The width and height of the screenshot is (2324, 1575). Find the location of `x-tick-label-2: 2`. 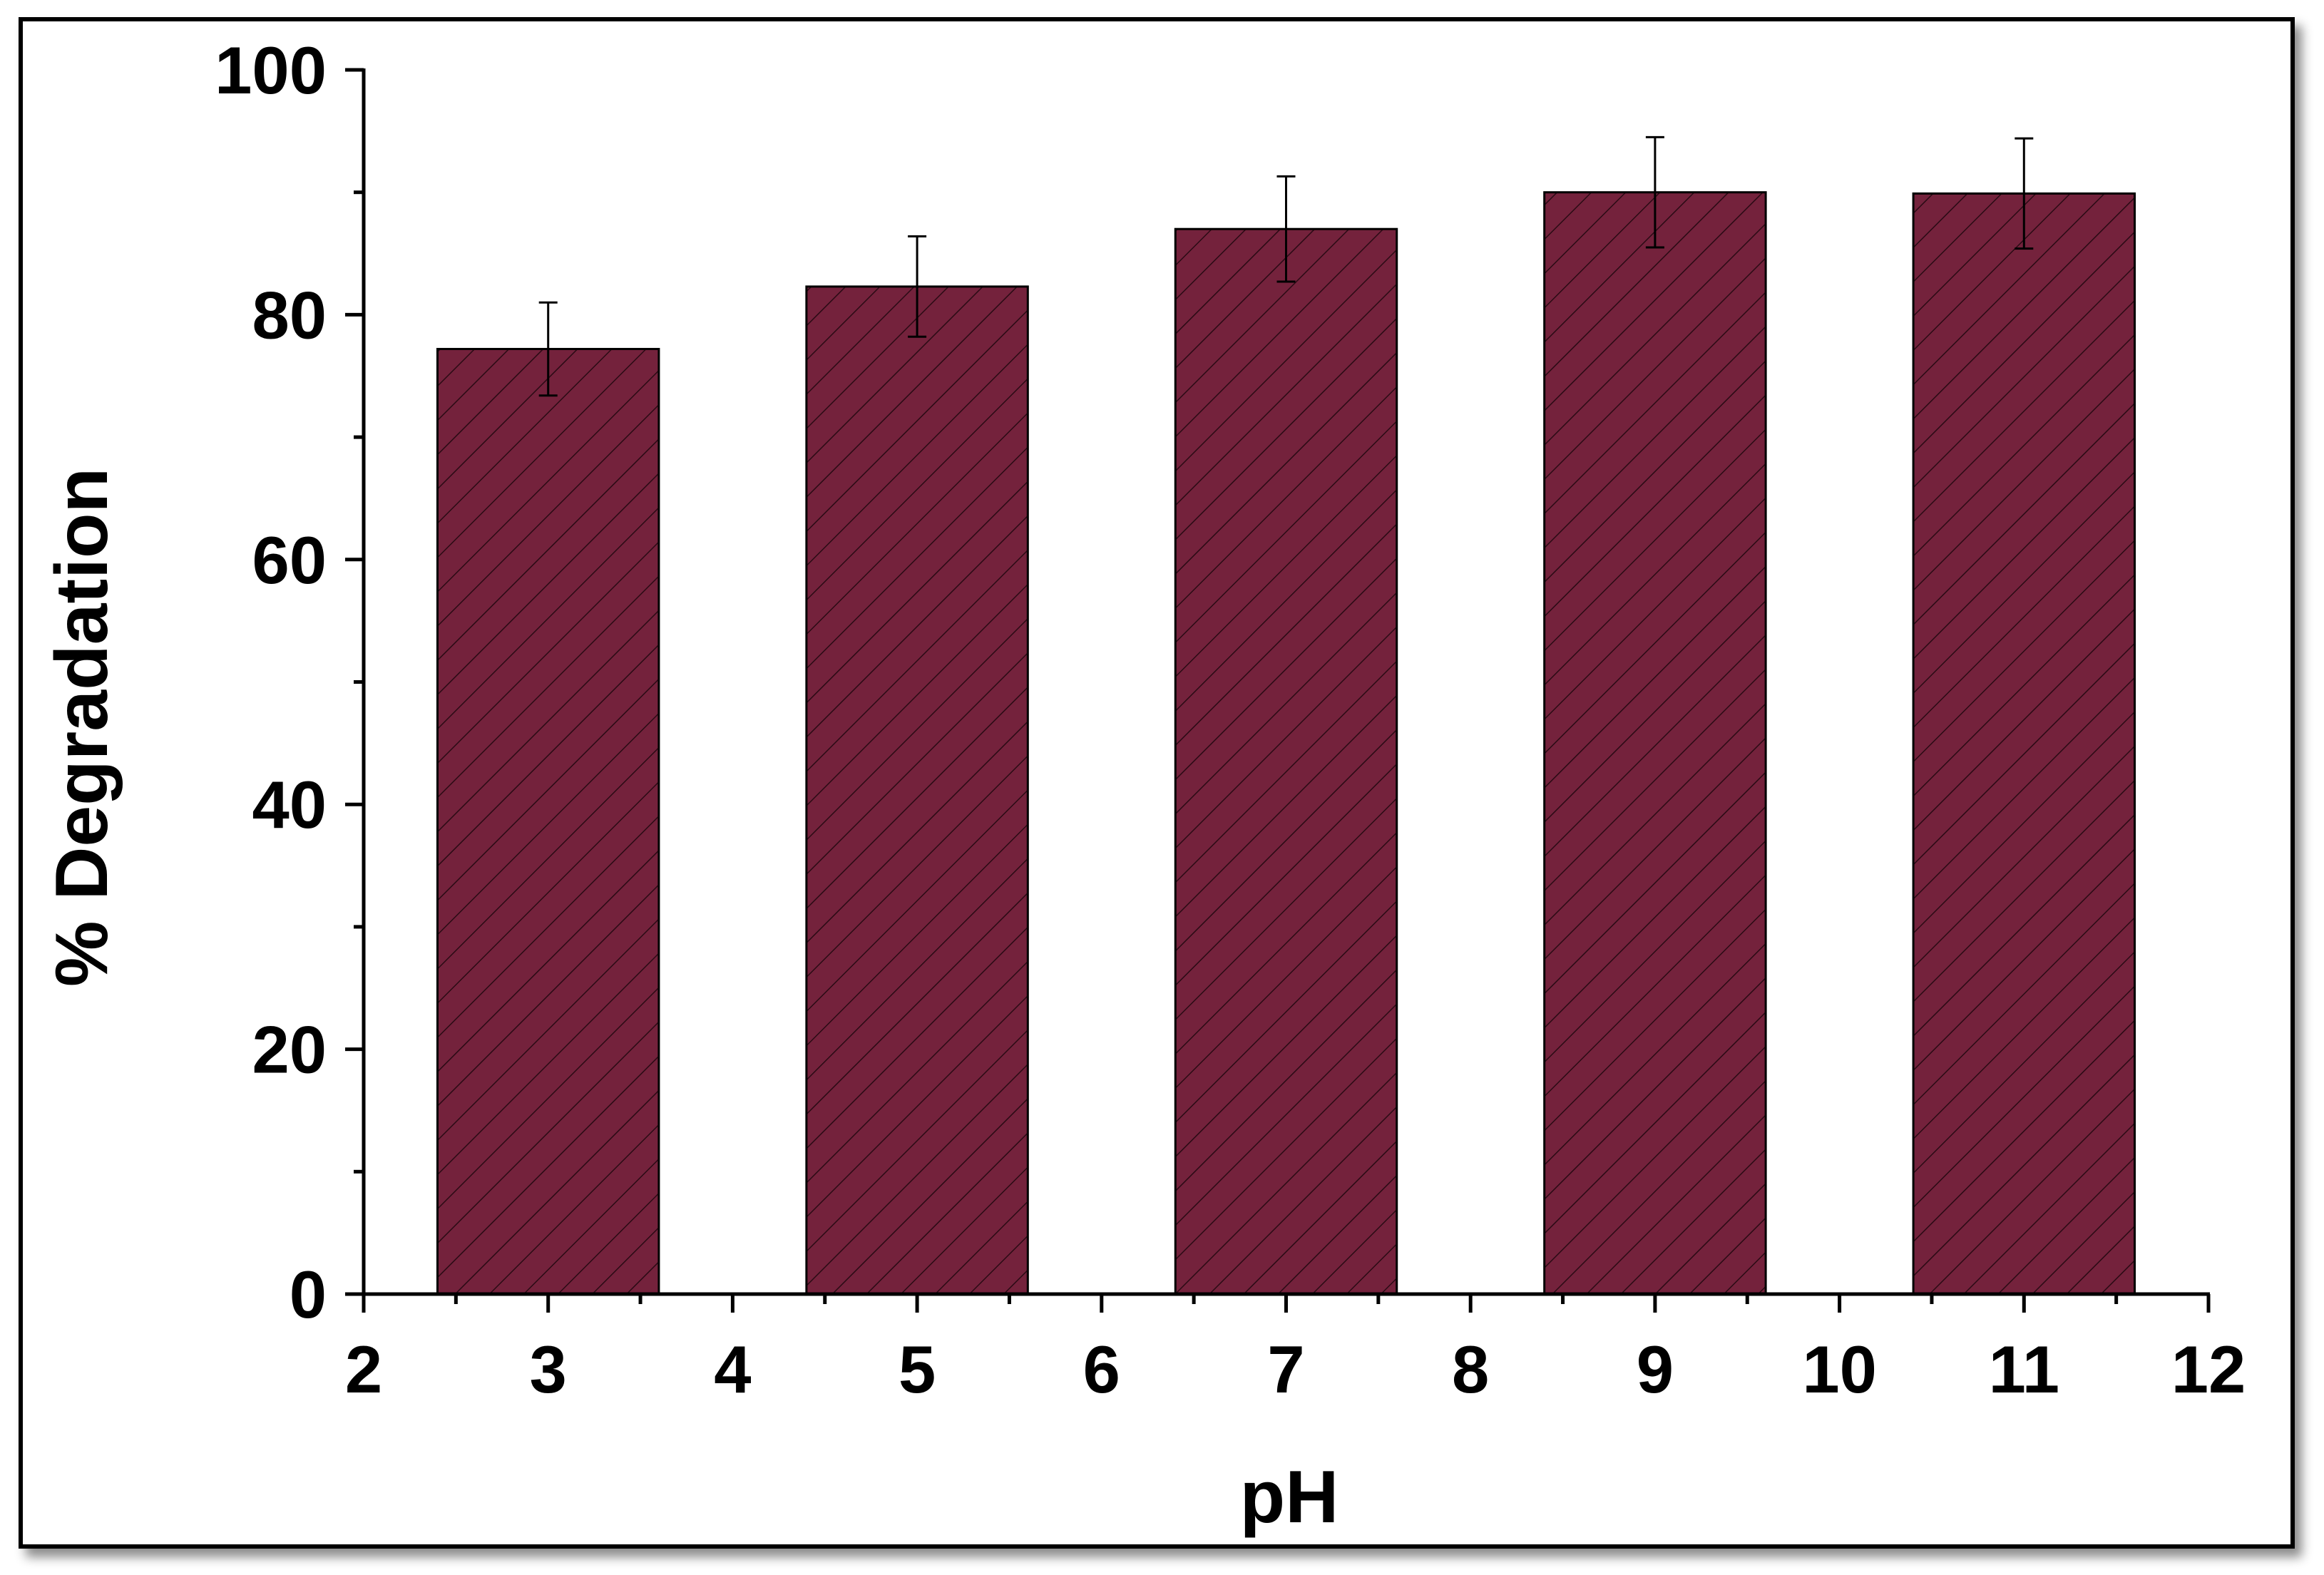

x-tick-label-2: 2 is located at coordinates (363, 1369).